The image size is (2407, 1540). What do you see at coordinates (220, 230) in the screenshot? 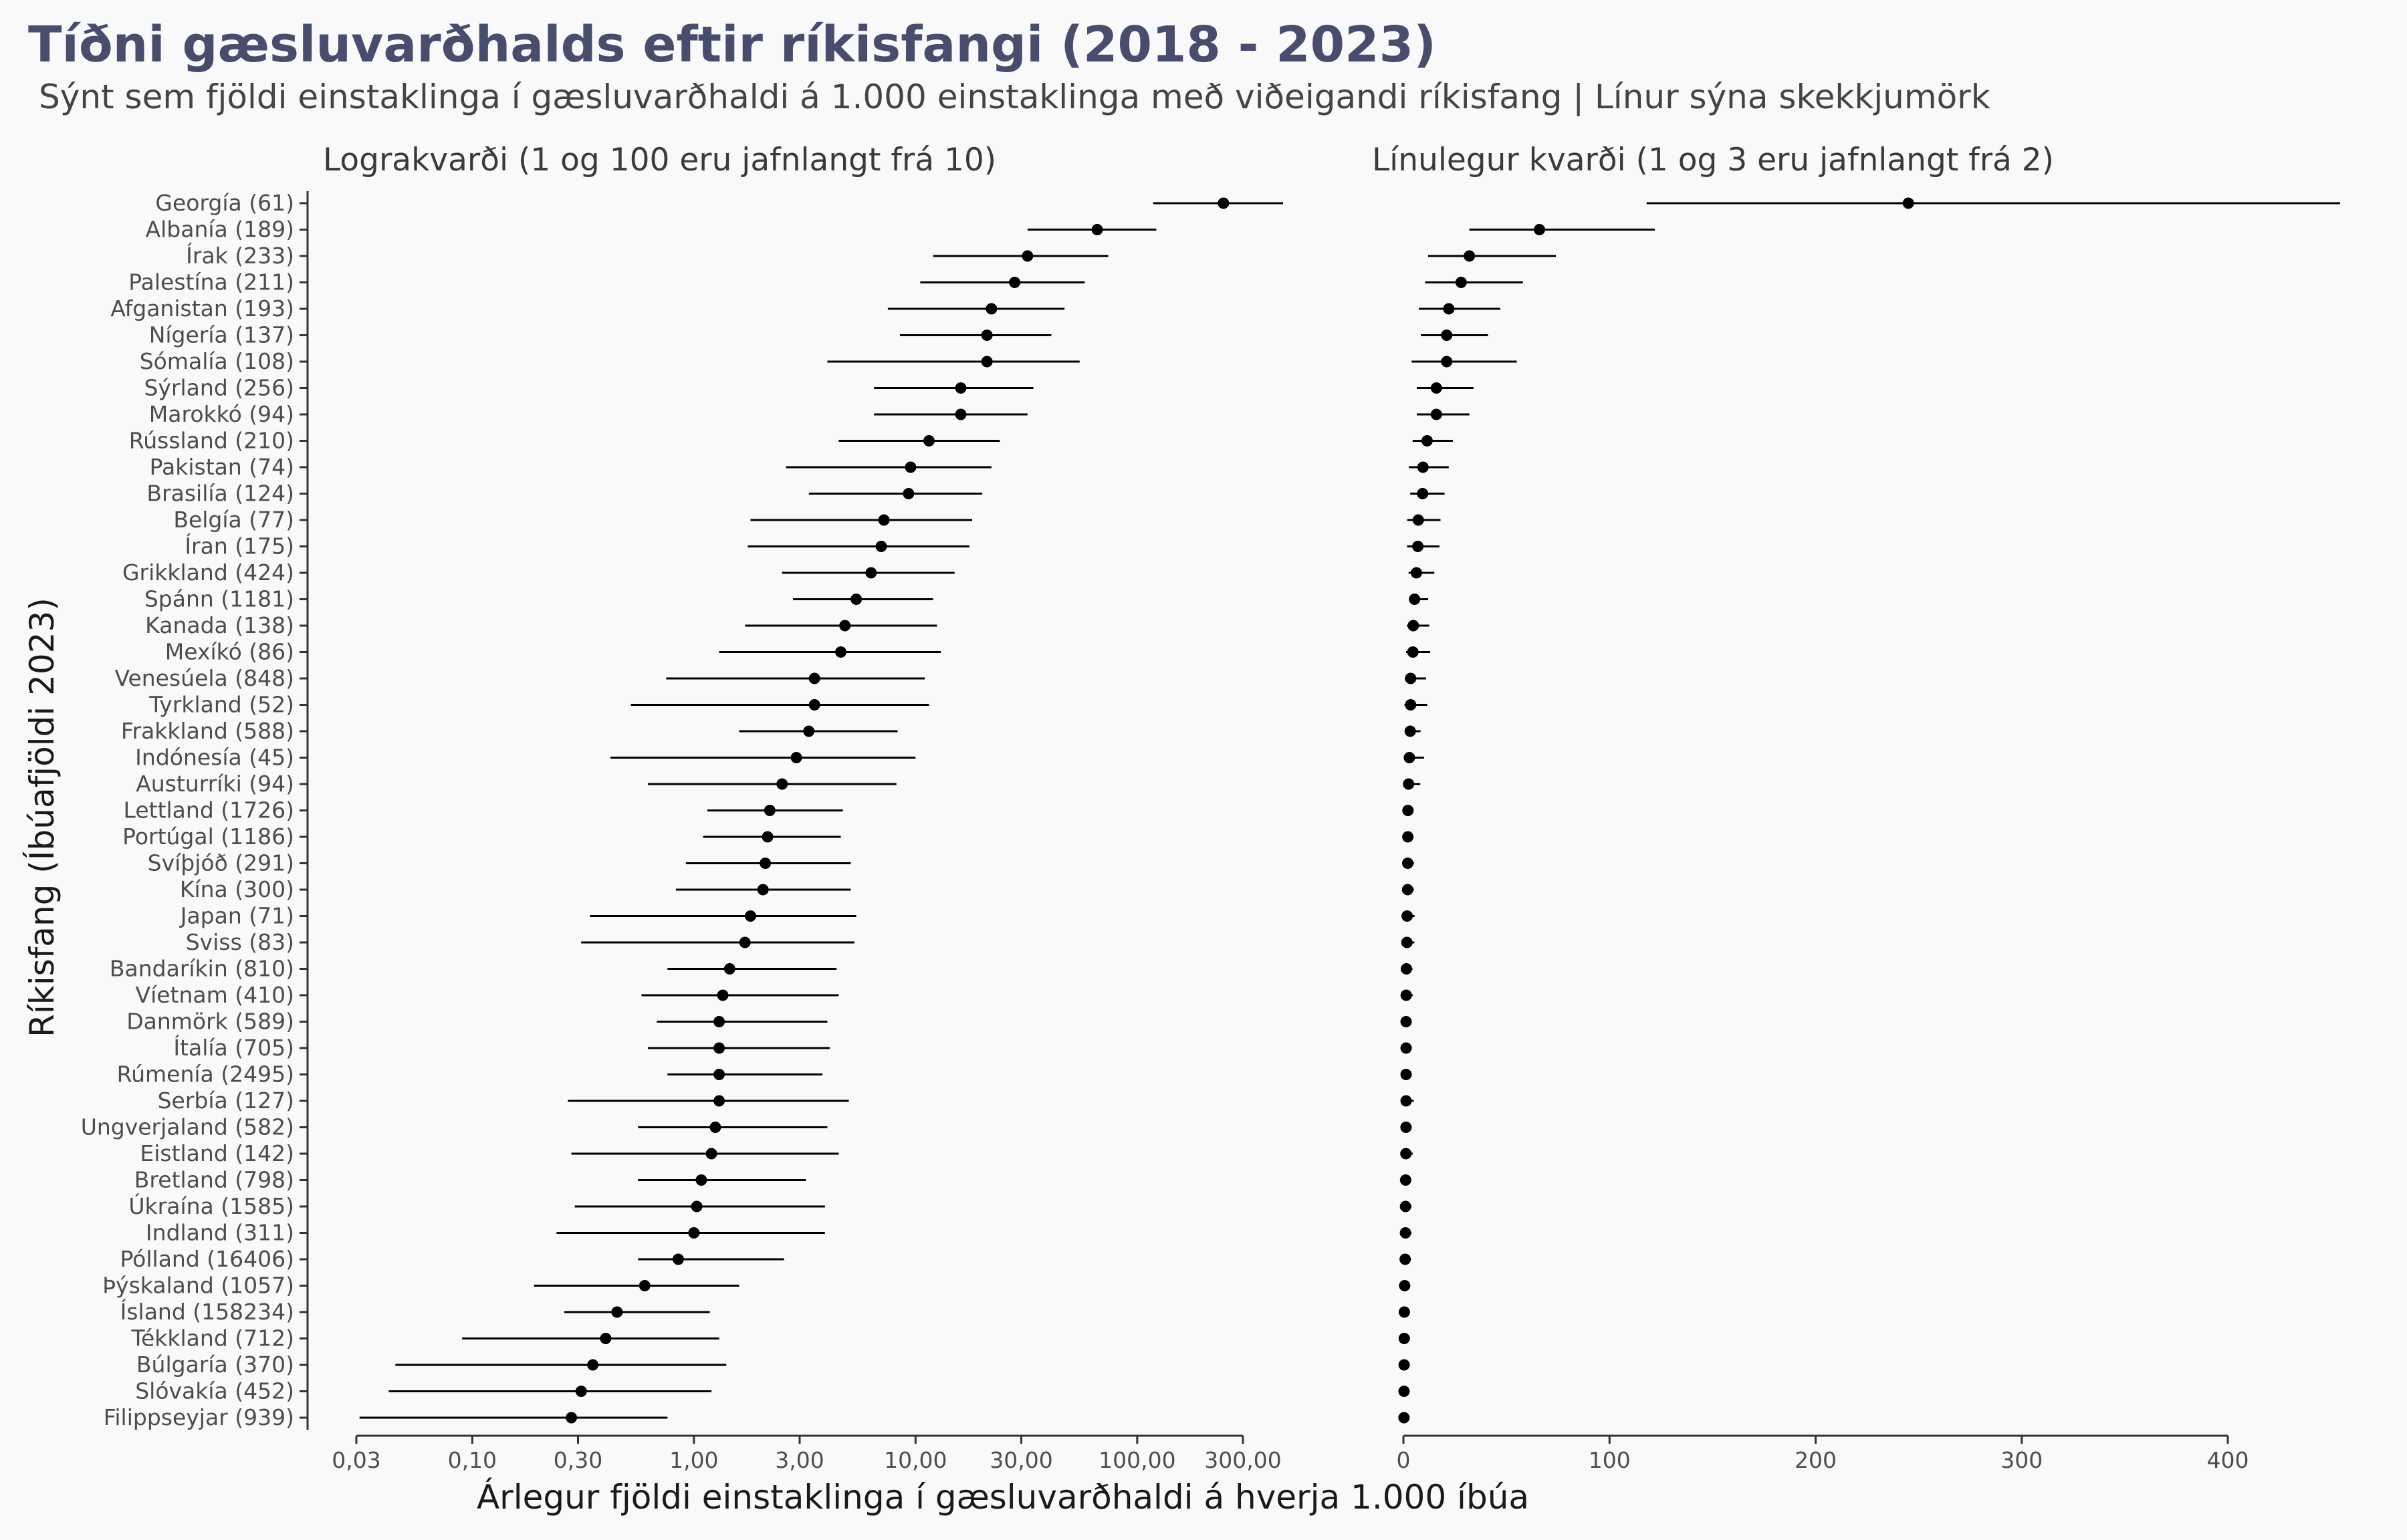
I see `y-tick-label: Albanía (189)` at bounding box center [220, 230].